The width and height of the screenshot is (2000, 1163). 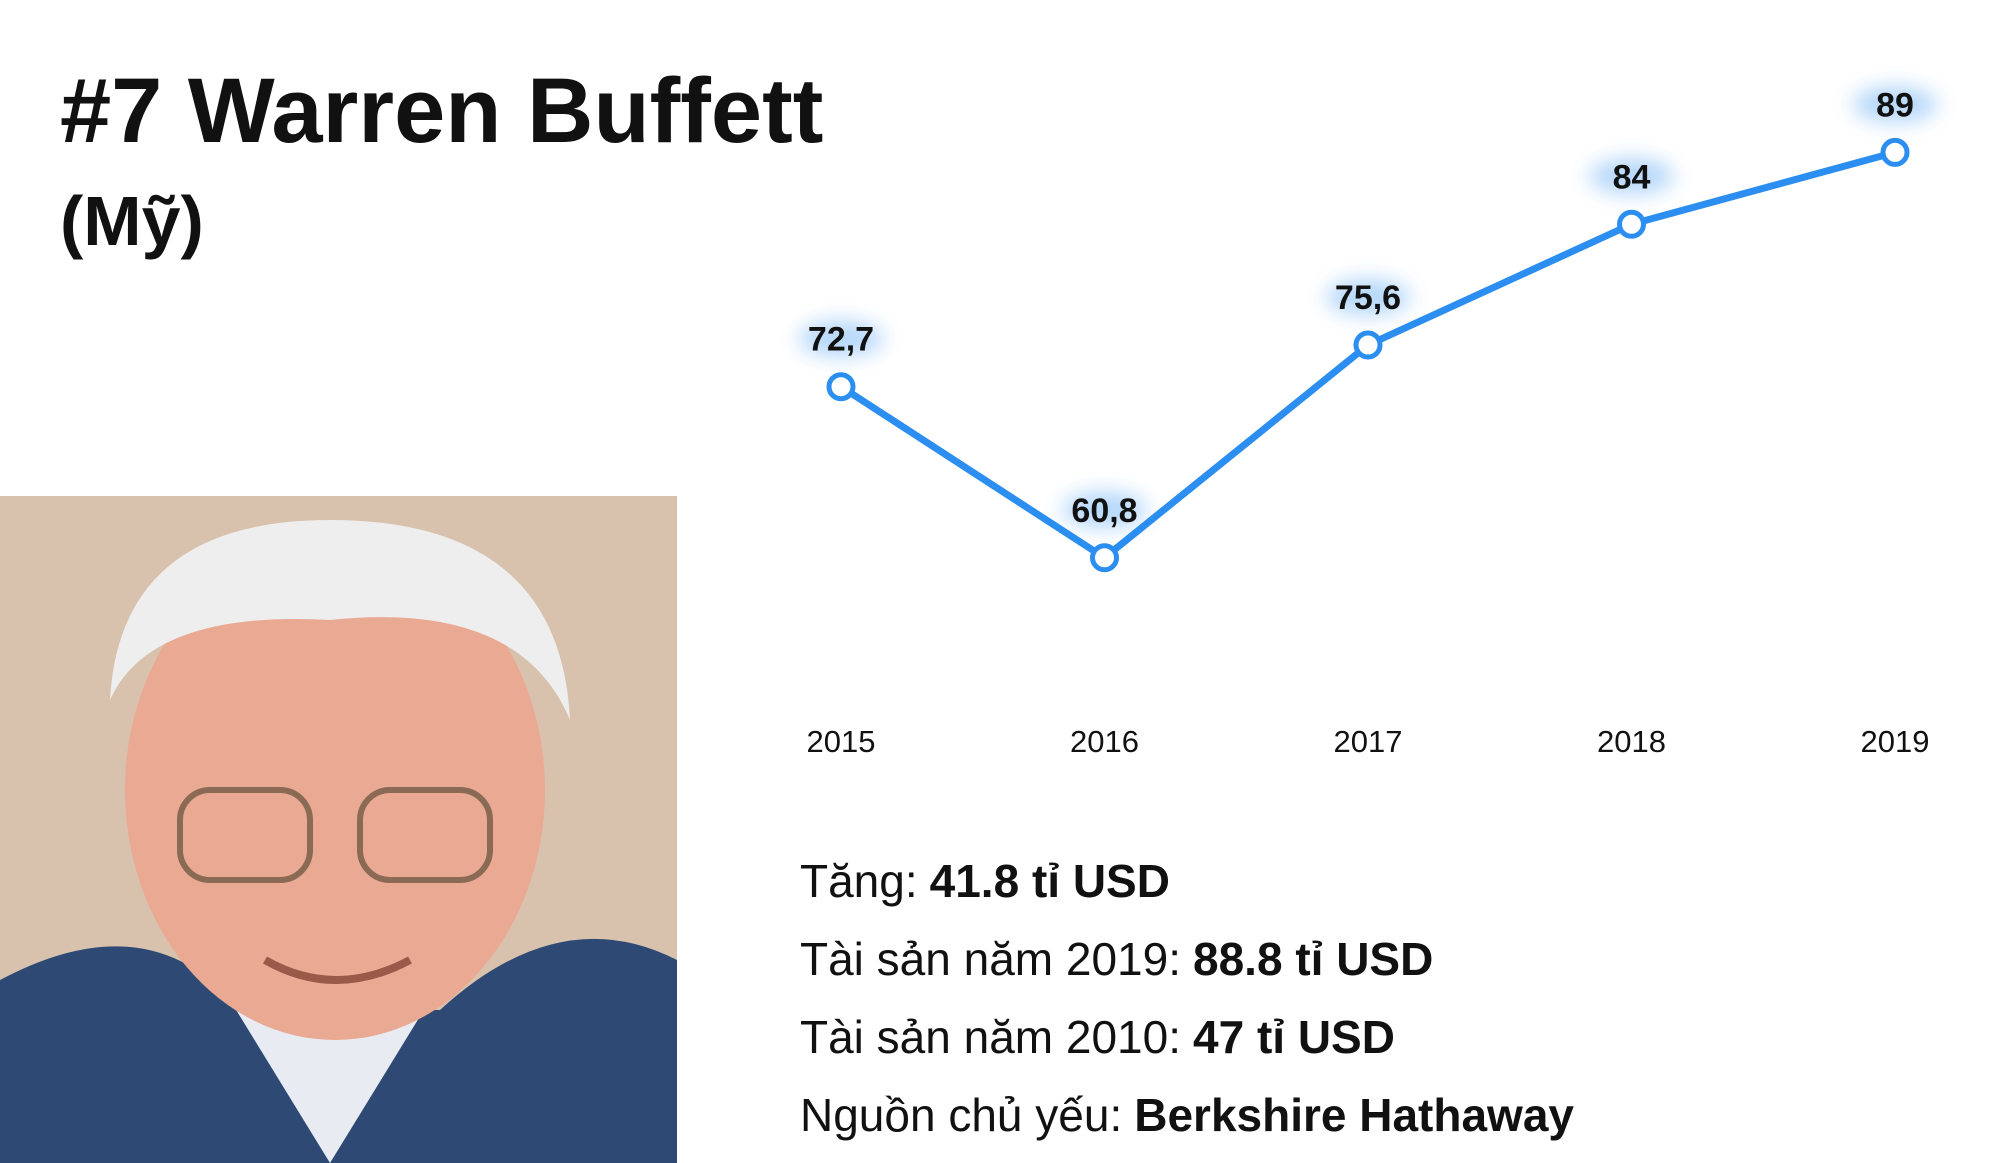 I want to click on data-label: 75,6, so click(x=1368, y=298).